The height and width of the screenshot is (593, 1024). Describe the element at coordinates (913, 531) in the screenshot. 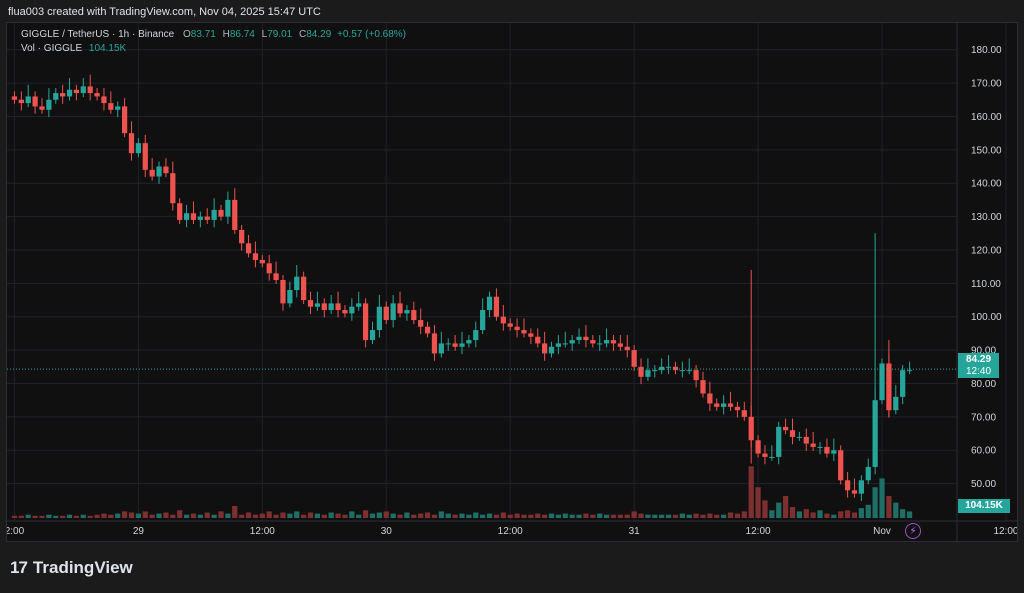

I see `lightning-icon: ⚡` at that location.